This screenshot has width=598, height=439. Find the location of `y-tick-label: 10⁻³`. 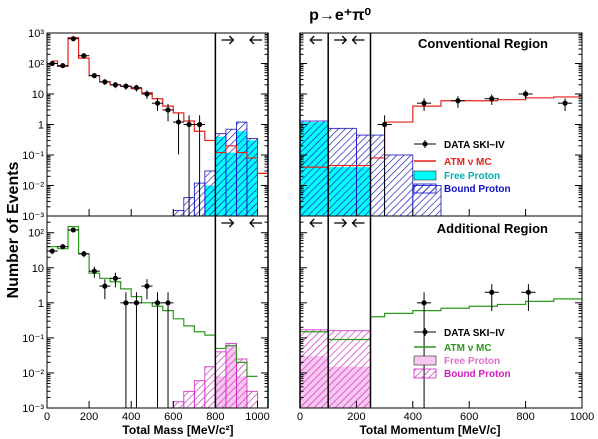

y-tick-label: 10⁻³ is located at coordinates (33, 217).